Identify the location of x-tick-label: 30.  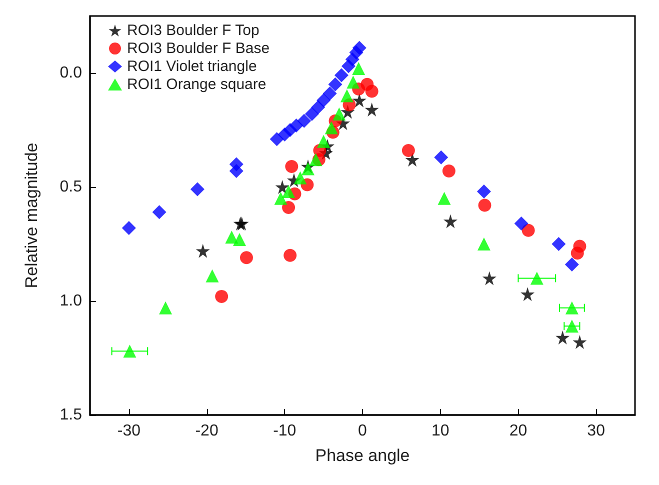
(596, 431).